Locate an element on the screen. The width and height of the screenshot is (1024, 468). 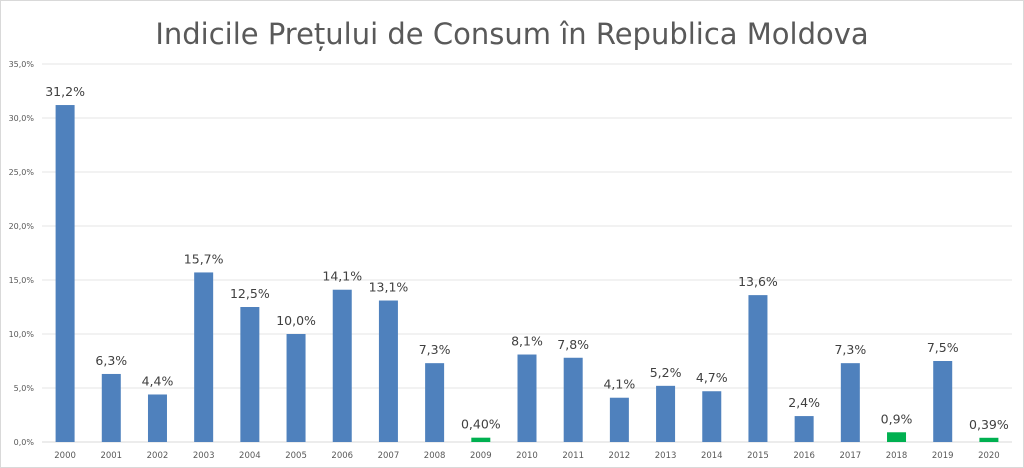
data-label: 4,4% is located at coordinates (158, 380).